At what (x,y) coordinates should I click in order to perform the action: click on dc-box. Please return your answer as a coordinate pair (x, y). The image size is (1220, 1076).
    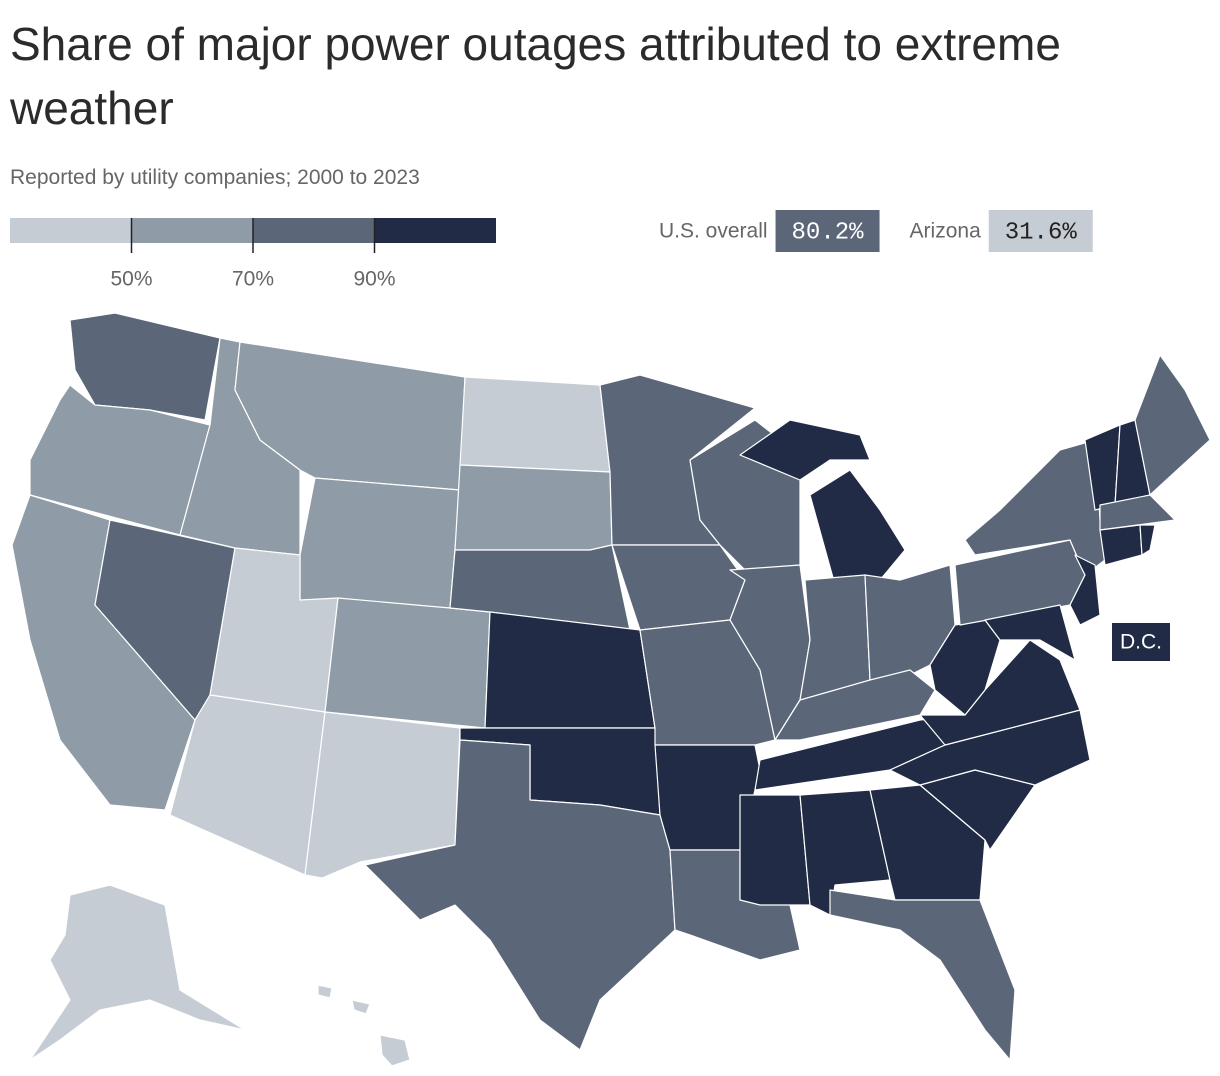
    Looking at the image, I should click on (1141, 642).